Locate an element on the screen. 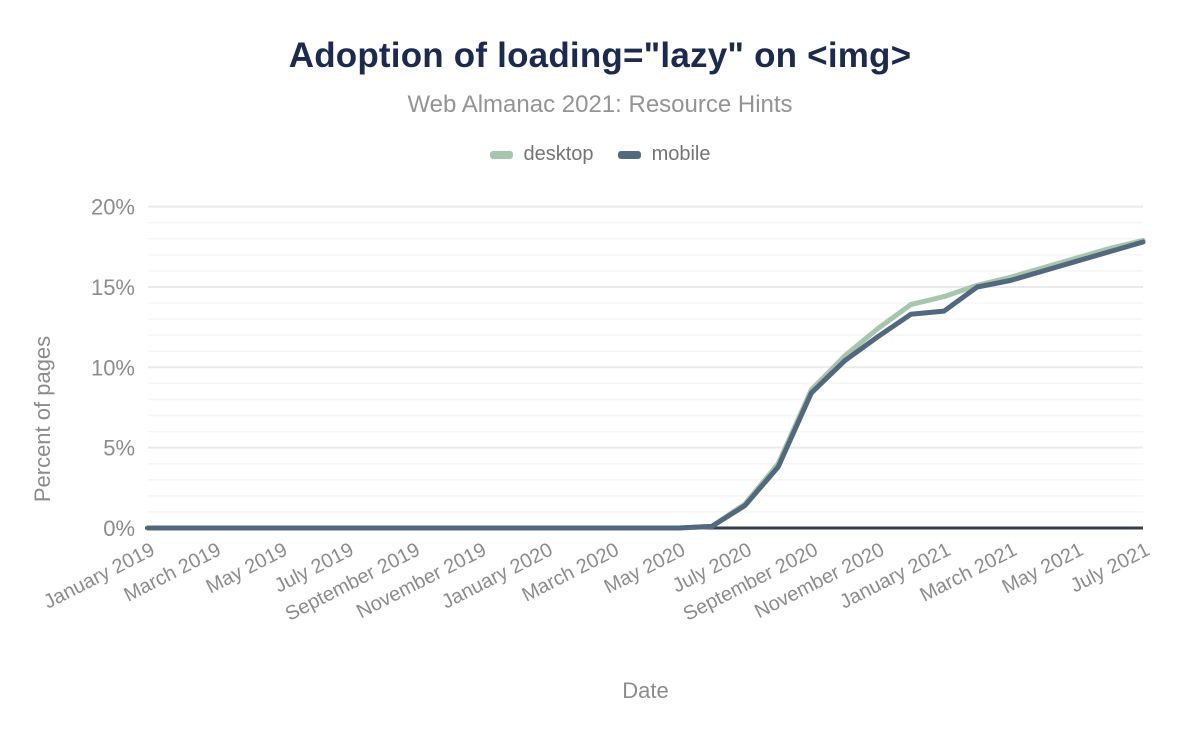 The width and height of the screenshot is (1200, 742). y-axis-tick-label: 5% is located at coordinates (119, 448).